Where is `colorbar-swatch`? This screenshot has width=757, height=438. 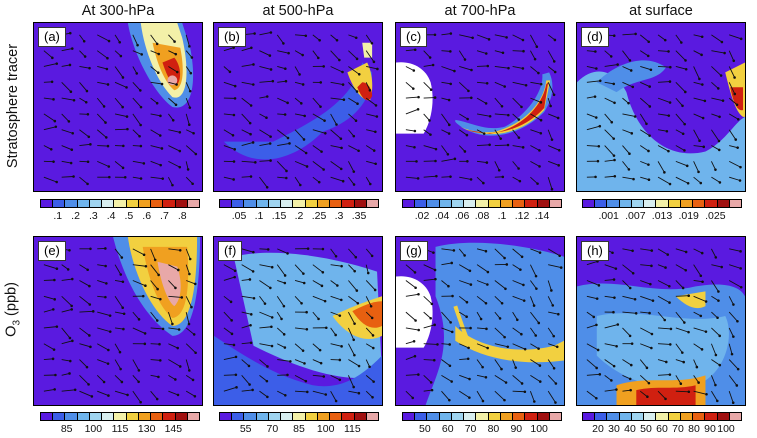 colorbar-swatch is located at coordinates (470, 416).